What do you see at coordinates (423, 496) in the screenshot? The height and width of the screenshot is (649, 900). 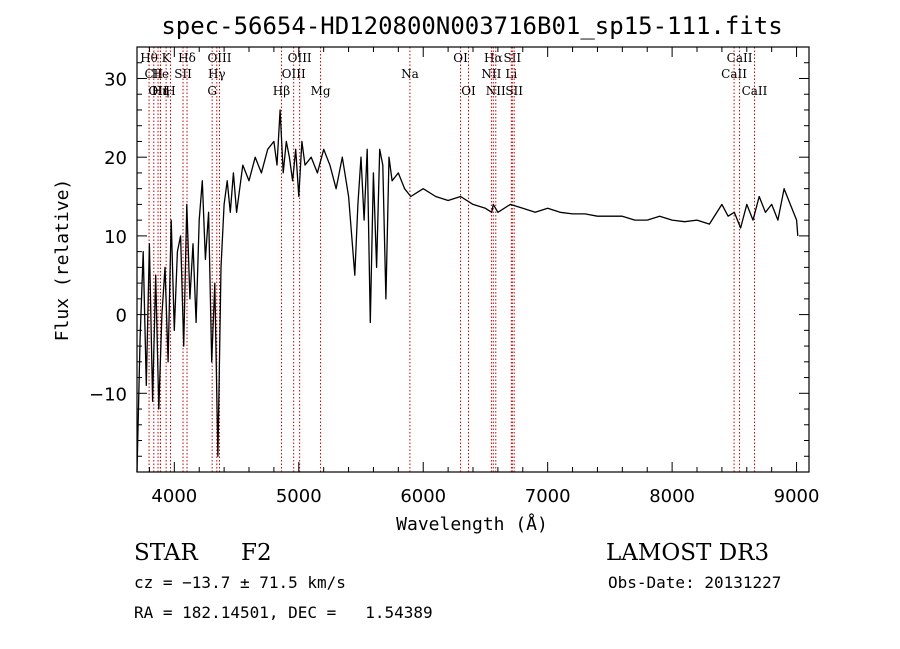 I see `x-tick-label: 6000` at bounding box center [423, 496].